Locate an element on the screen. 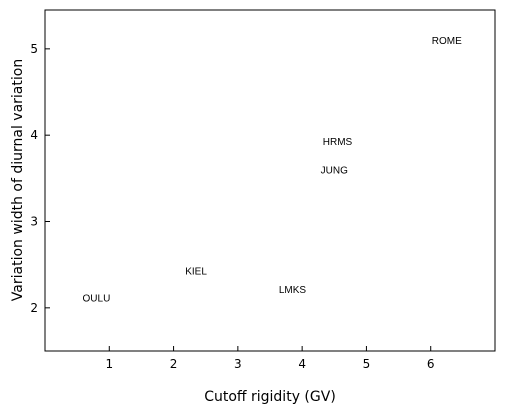 Image resolution: width=508 pixels, height=409 pixels. y-axis-title: Variation width of diurnal variation is located at coordinates (18, 180).